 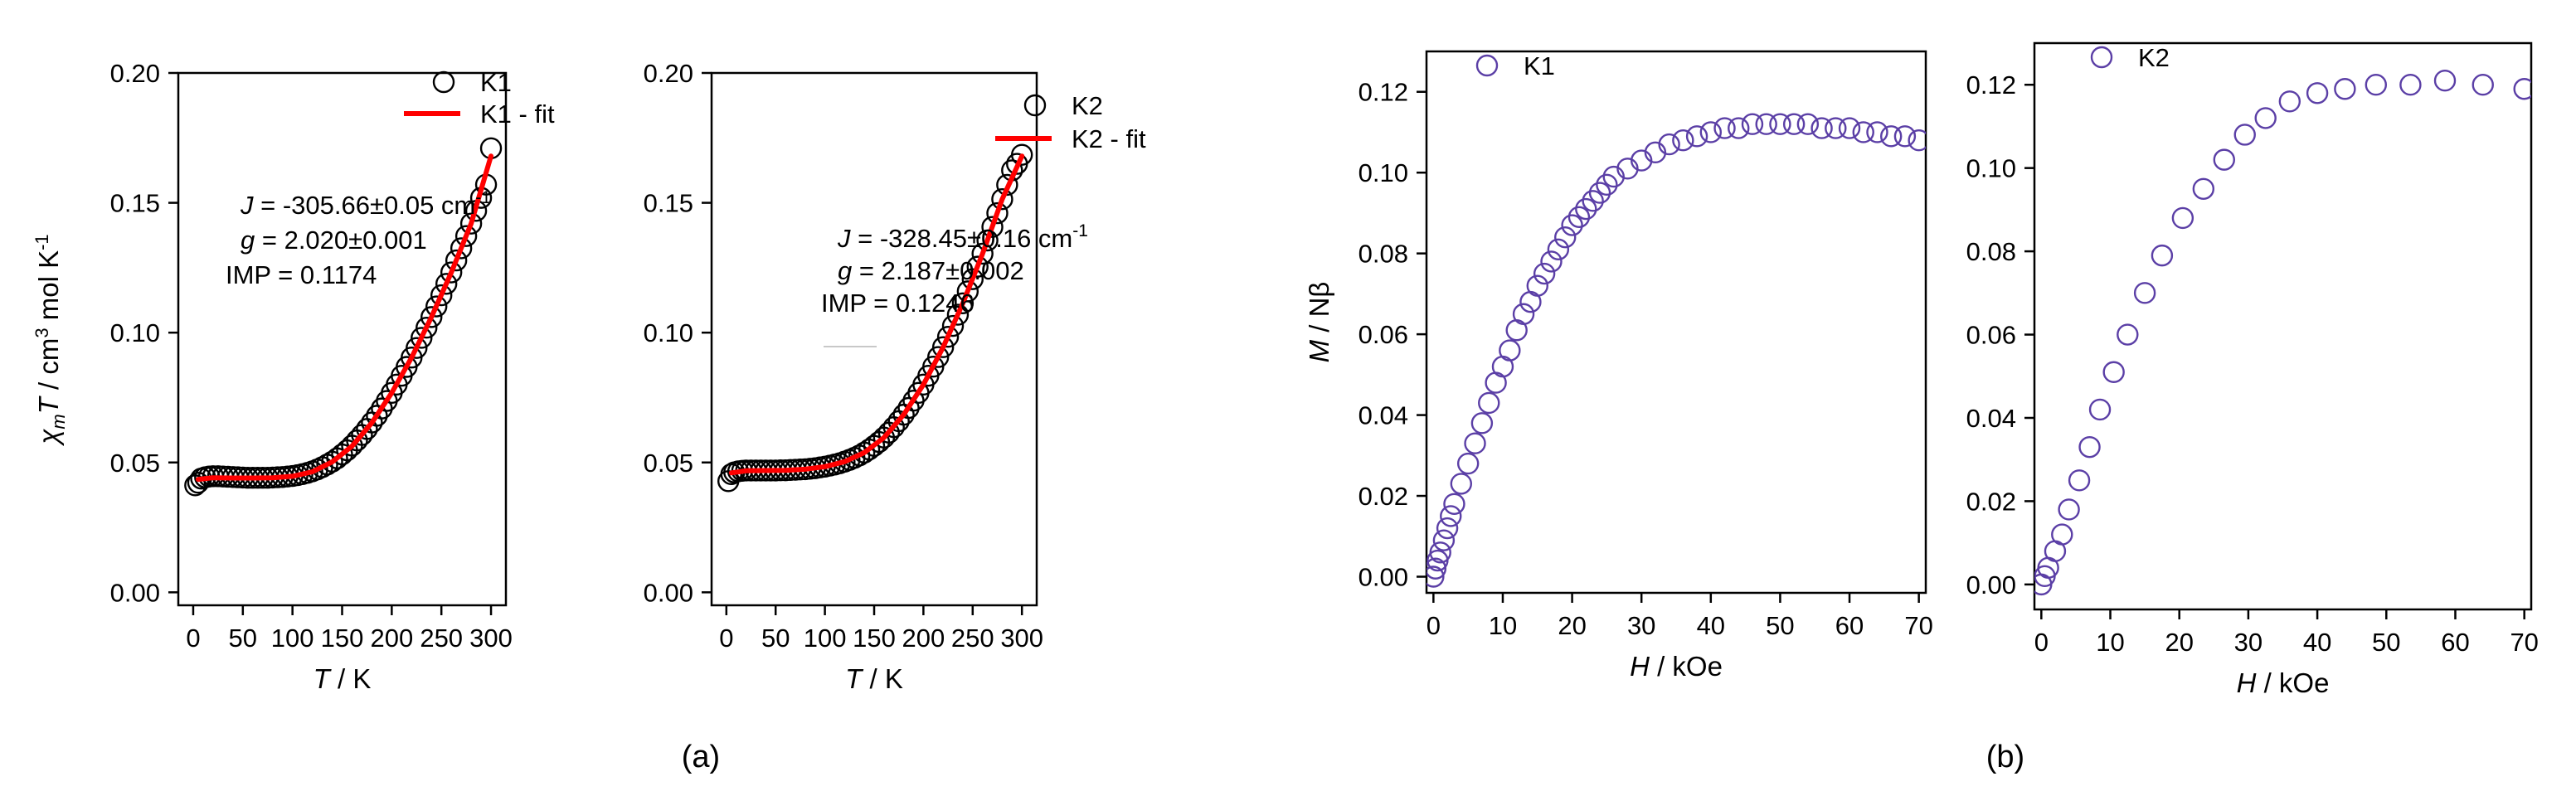 What do you see at coordinates (342, 678) in the screenshot?
I see `x-axis-label: T / K` at bounding box center [342, 678].